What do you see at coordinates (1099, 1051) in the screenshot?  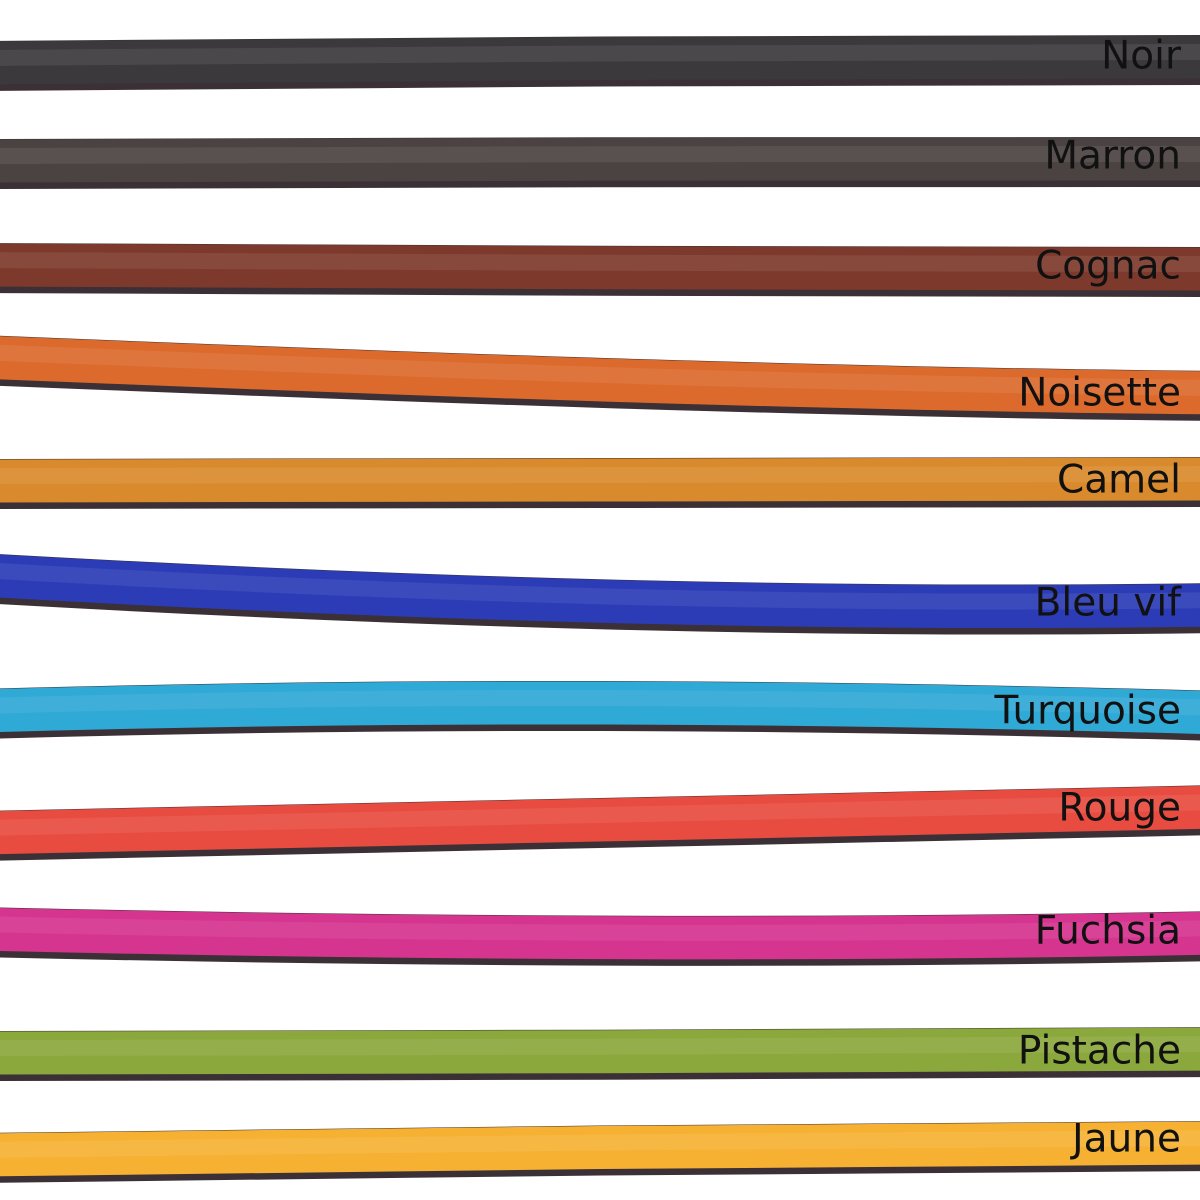 I see `swatch-label: Pistache` at bounding box center [1099, 1051].